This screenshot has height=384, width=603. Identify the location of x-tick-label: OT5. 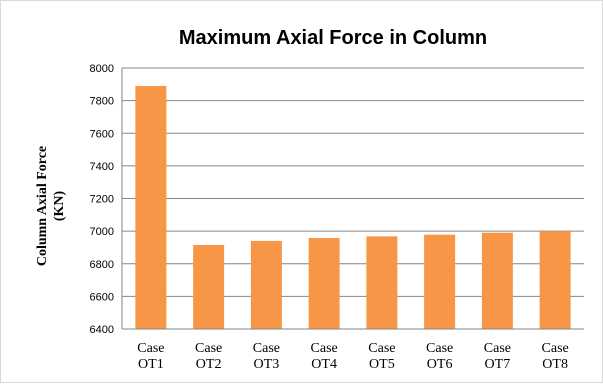
(382, 364).